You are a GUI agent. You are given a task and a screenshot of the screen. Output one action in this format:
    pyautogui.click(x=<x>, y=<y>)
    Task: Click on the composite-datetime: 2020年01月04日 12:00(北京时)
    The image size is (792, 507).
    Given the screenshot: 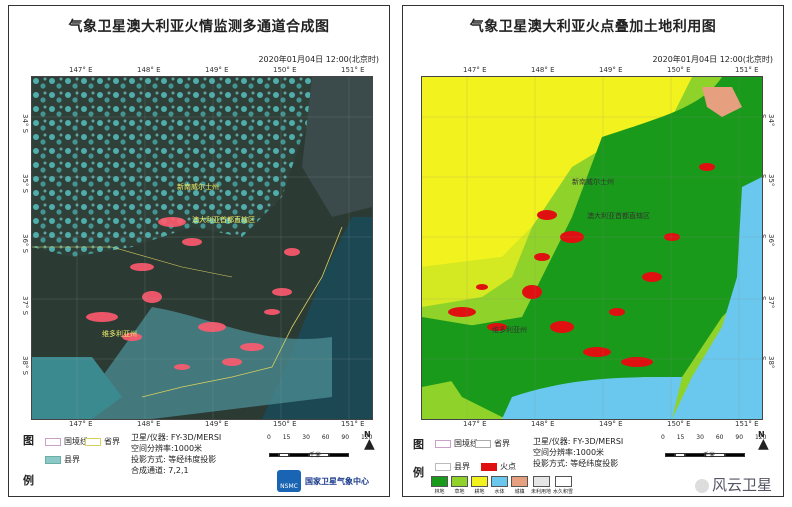 What is the action you would take?
    pyautogui.click(x=318, y=59)
    